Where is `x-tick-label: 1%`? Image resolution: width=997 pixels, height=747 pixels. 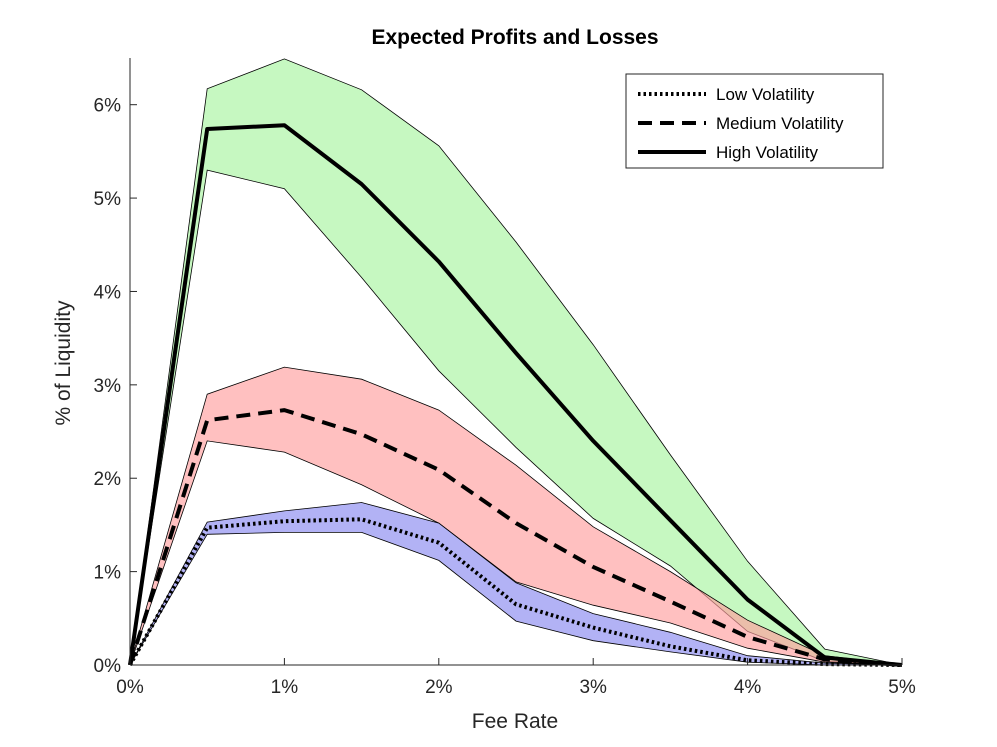 x-tick-label: 1% is located at coordinates (285, 687).